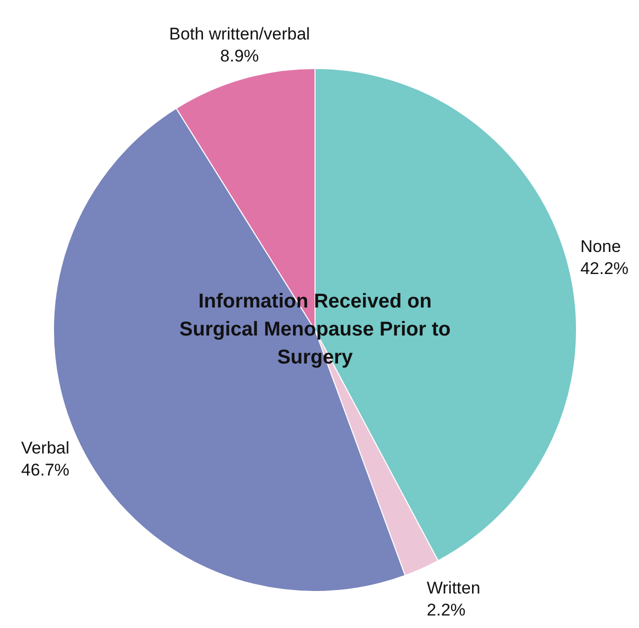 The image size is (639, 628). What do you see at coordinates (446, 610) in the screenshot?
I see `data-label: 2.2%` at bounding box center [446, 610].